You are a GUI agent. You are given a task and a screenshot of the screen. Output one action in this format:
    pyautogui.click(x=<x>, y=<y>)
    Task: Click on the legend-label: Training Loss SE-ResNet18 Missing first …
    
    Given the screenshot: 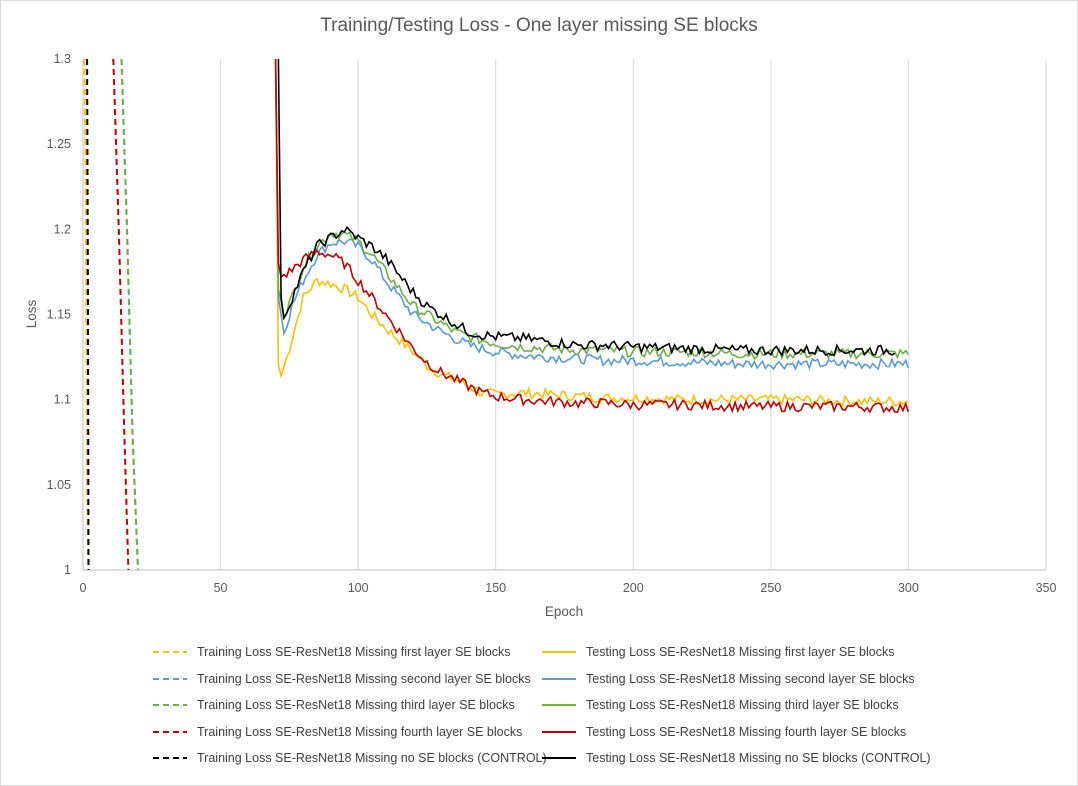 What is the action you would take?
    pyautogui.click(x=354, y=652)
    